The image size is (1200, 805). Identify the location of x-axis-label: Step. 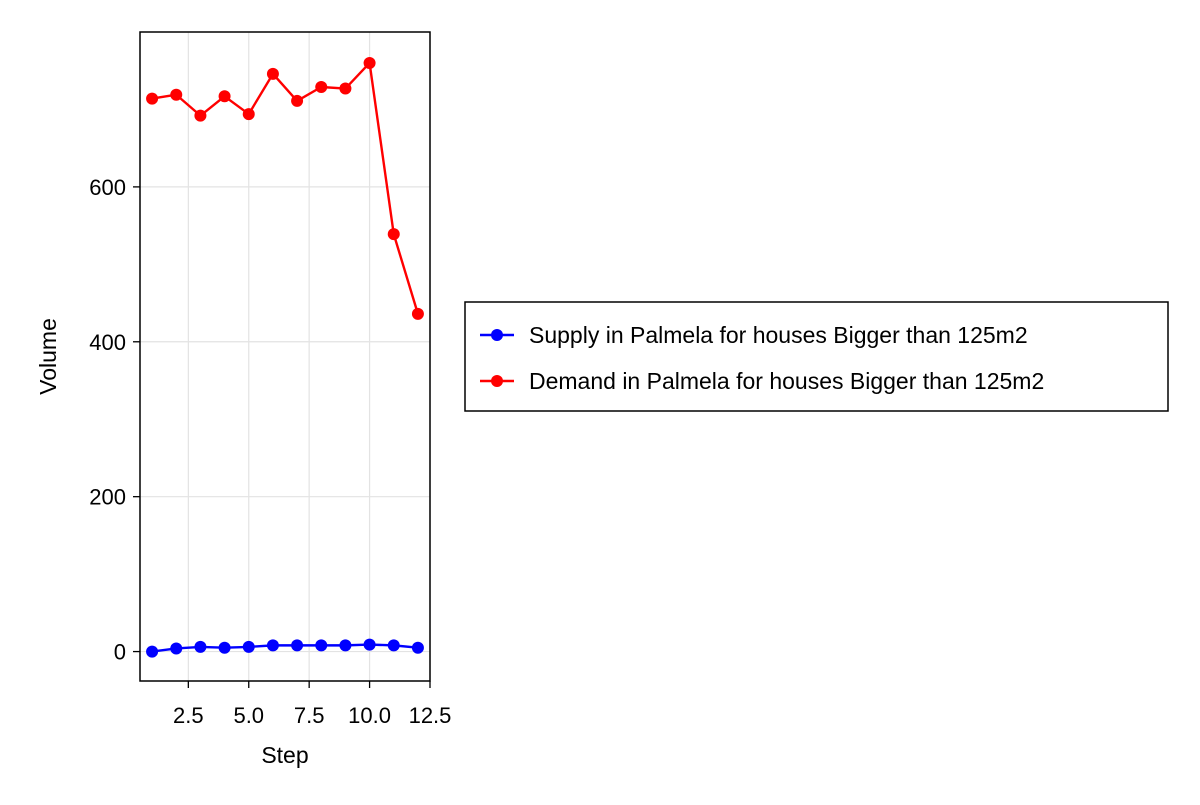
(284, 755).